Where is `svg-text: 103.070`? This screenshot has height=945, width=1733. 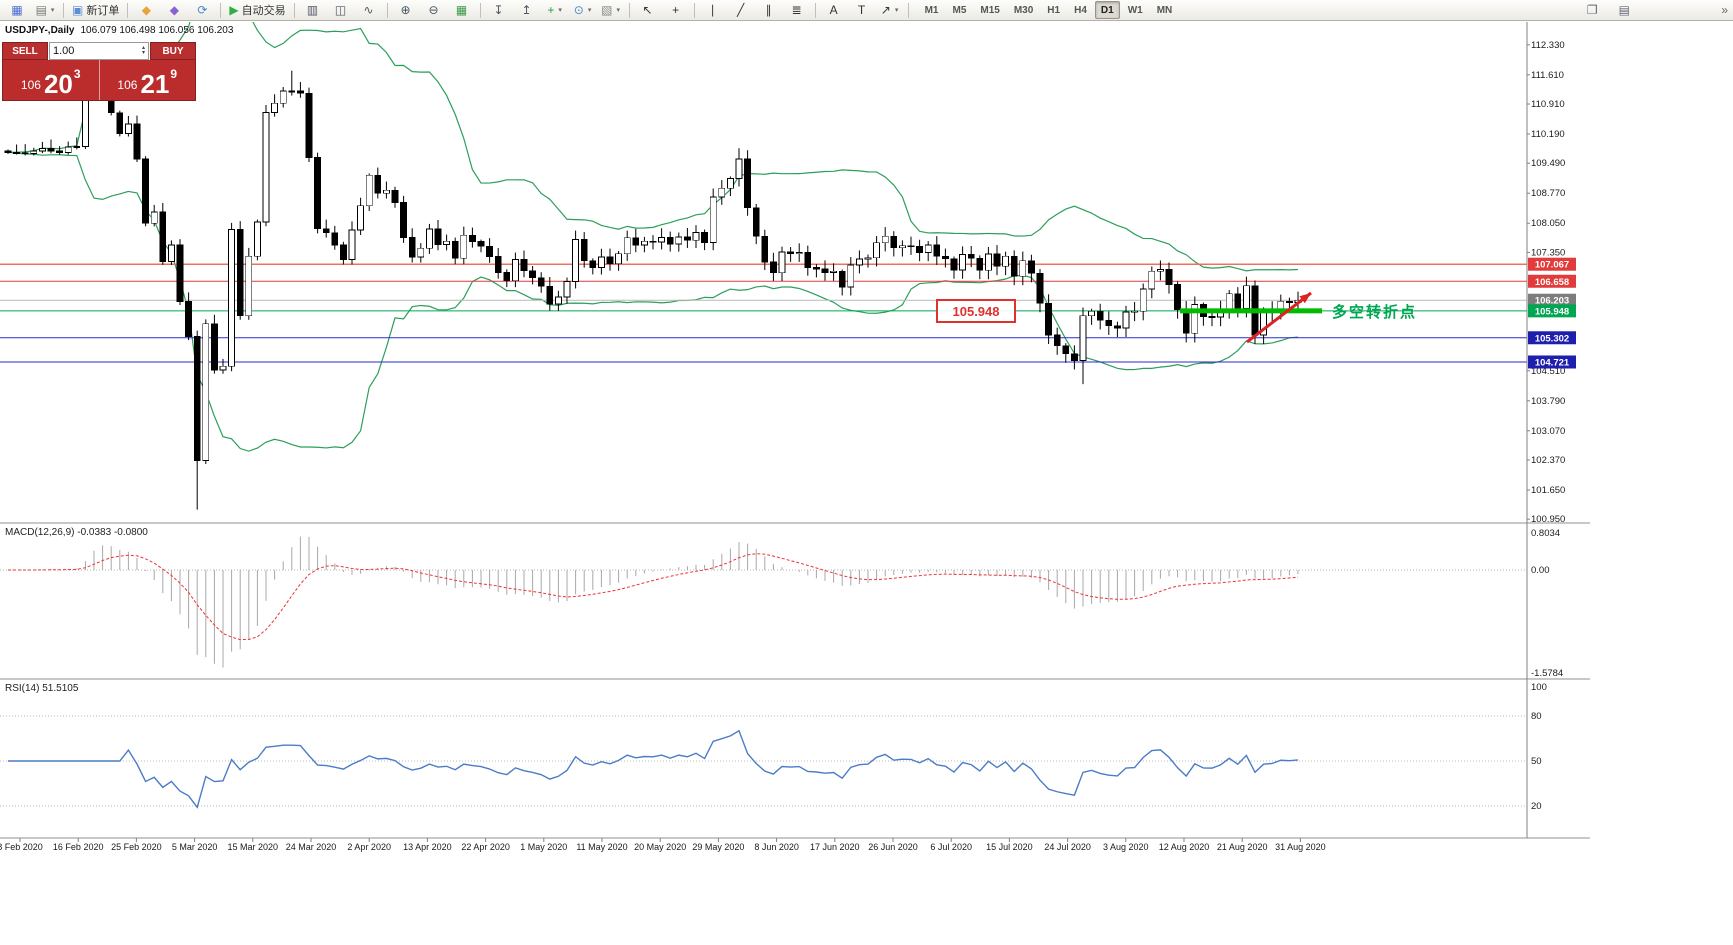
svg-text: 103.070 is located at coordinates (1548, 431).